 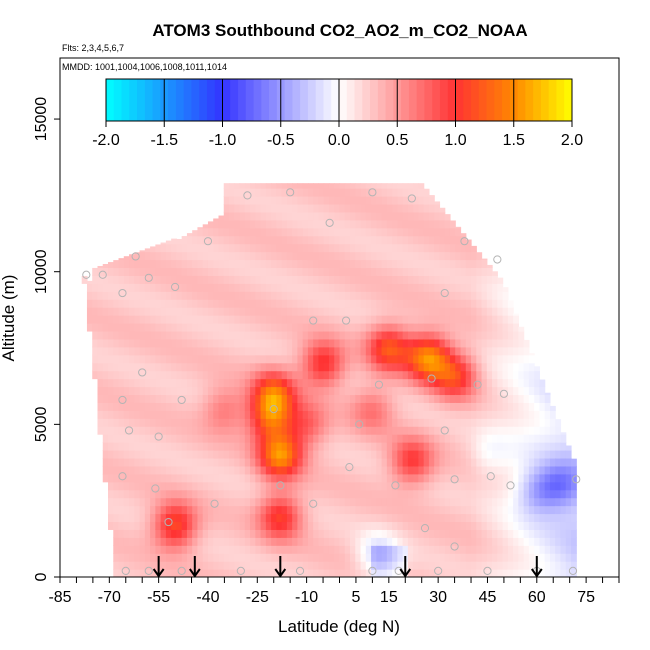 What do you see at coordinates (288, 100) in the screenshot?
I see `colorbar-swatch` at bounding box center [288, 100].